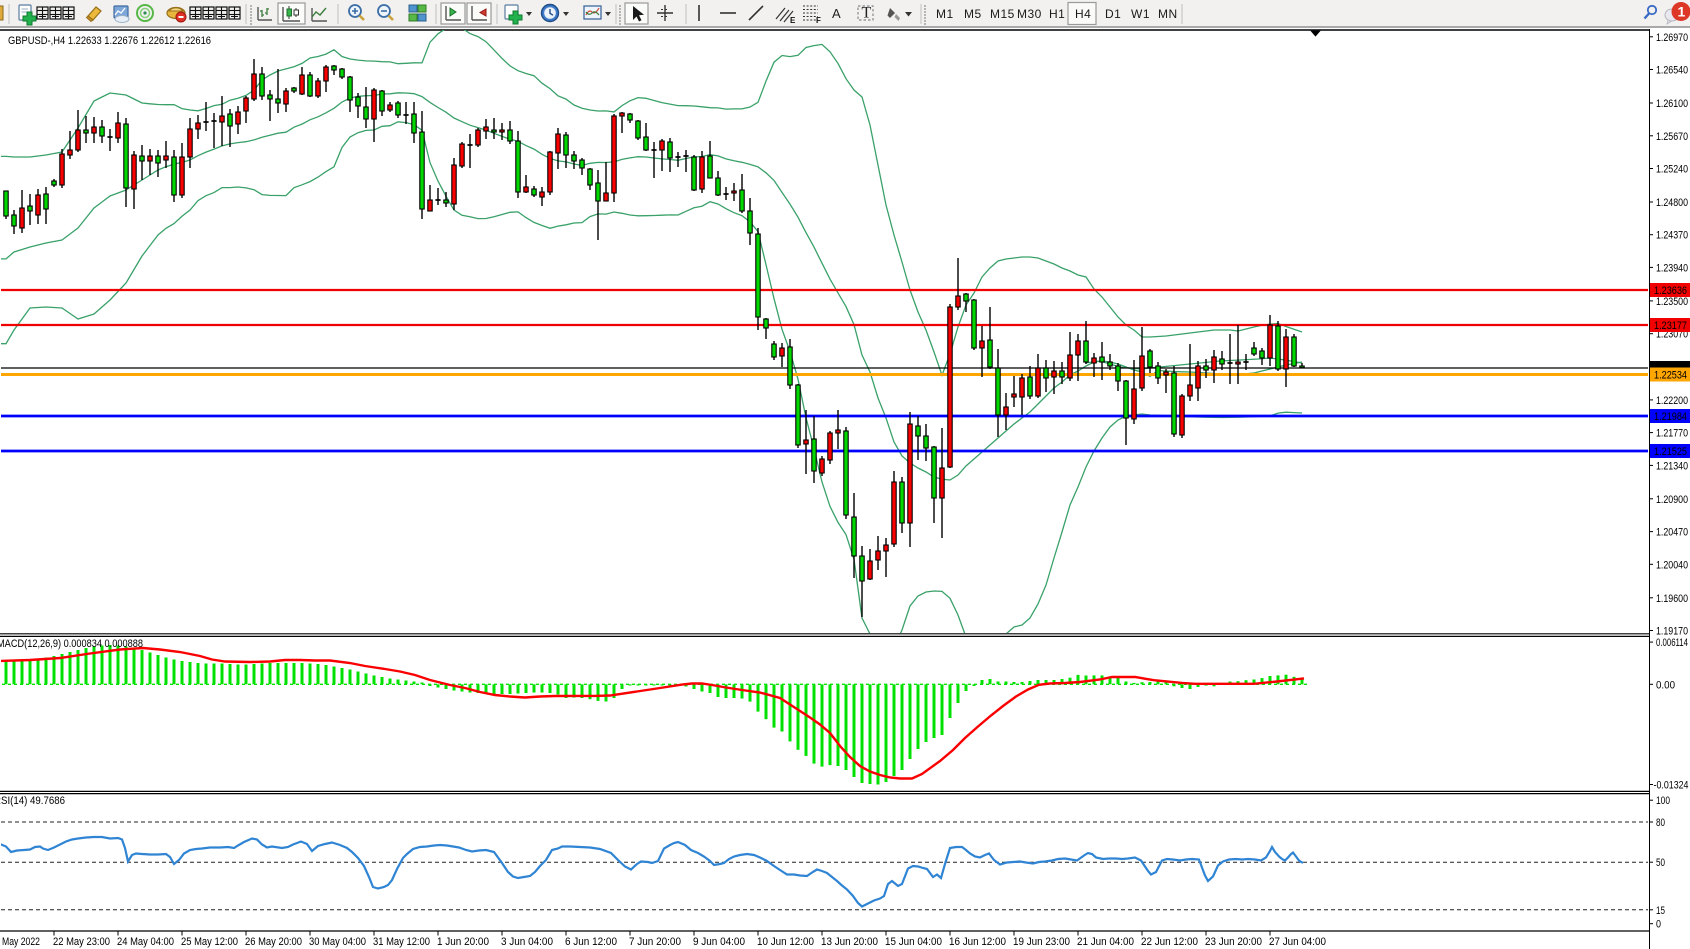 The height and width of the screenshot is (949, 1690). I want to click on svg-text: A, so click(836, 13).